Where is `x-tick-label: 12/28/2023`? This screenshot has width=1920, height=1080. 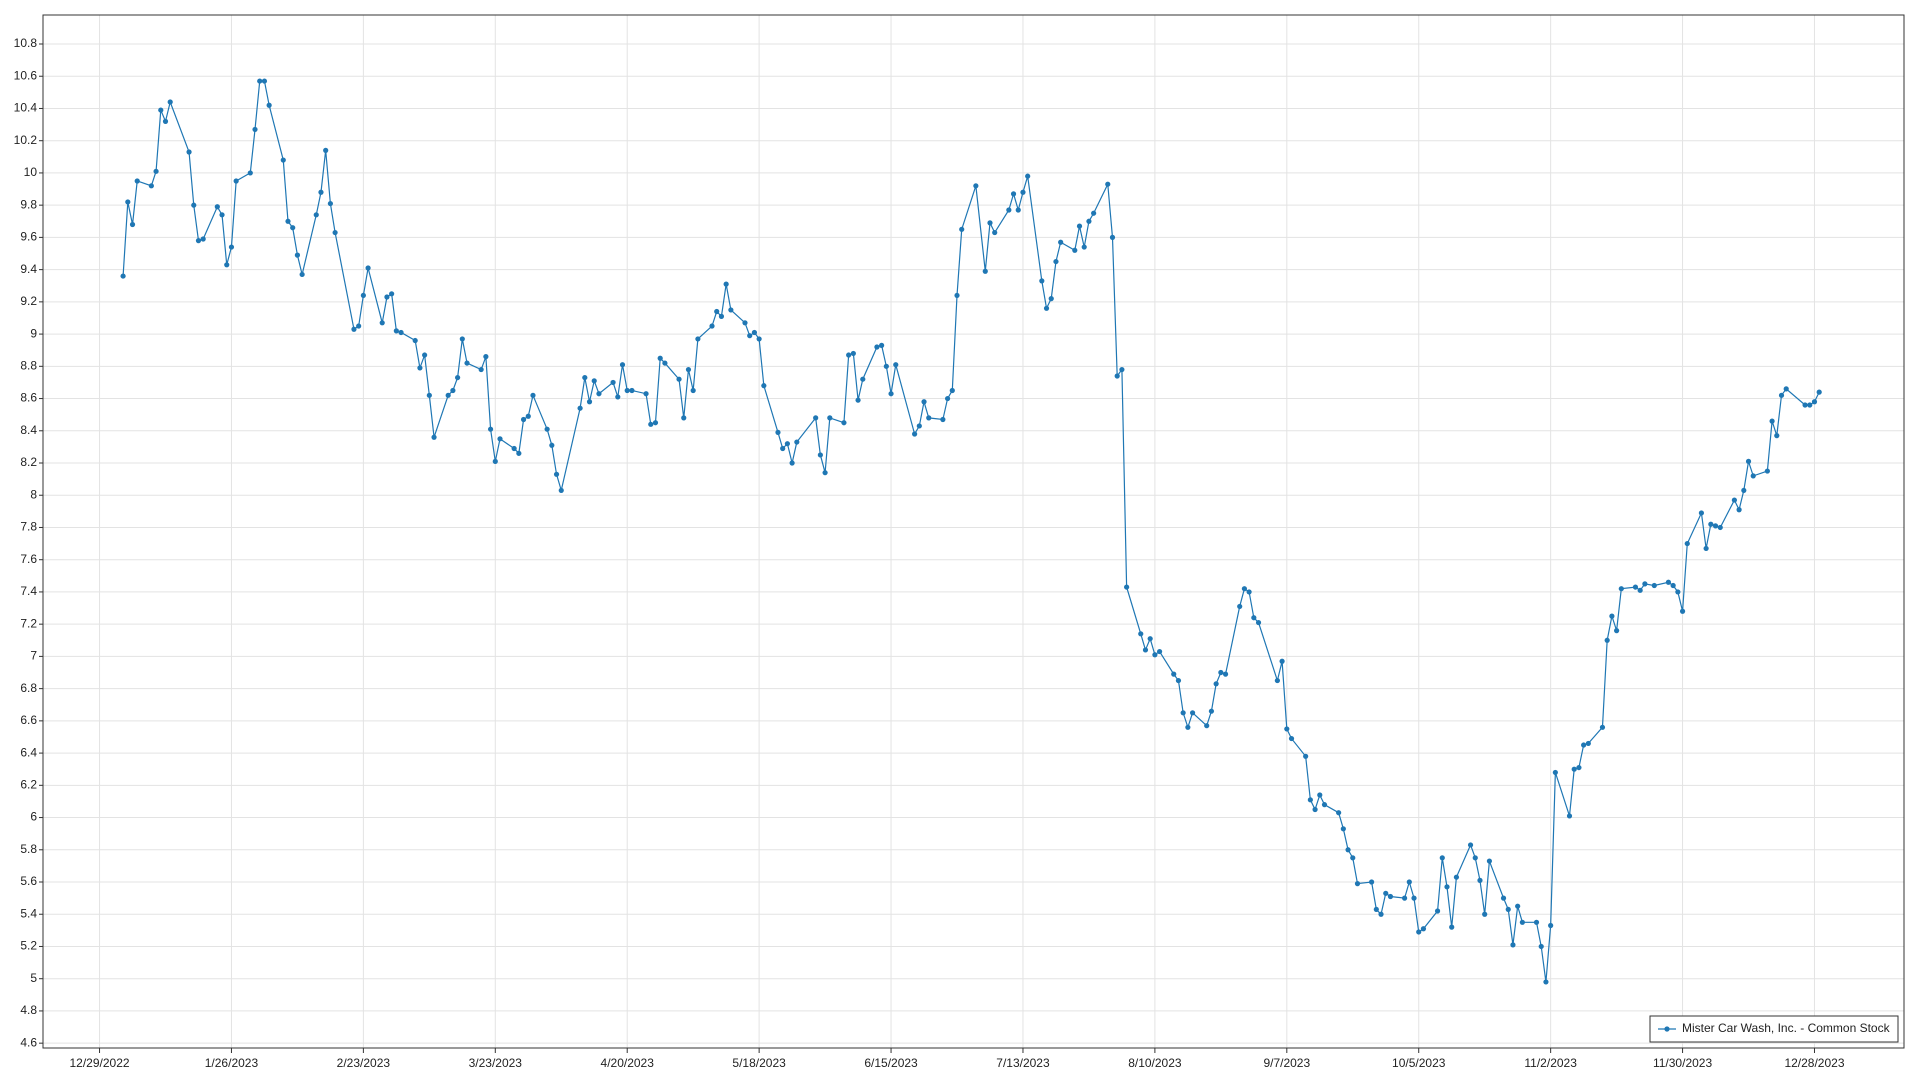 x-tick-label: 12/28/2023 is located at coordinates (1814, 1063).